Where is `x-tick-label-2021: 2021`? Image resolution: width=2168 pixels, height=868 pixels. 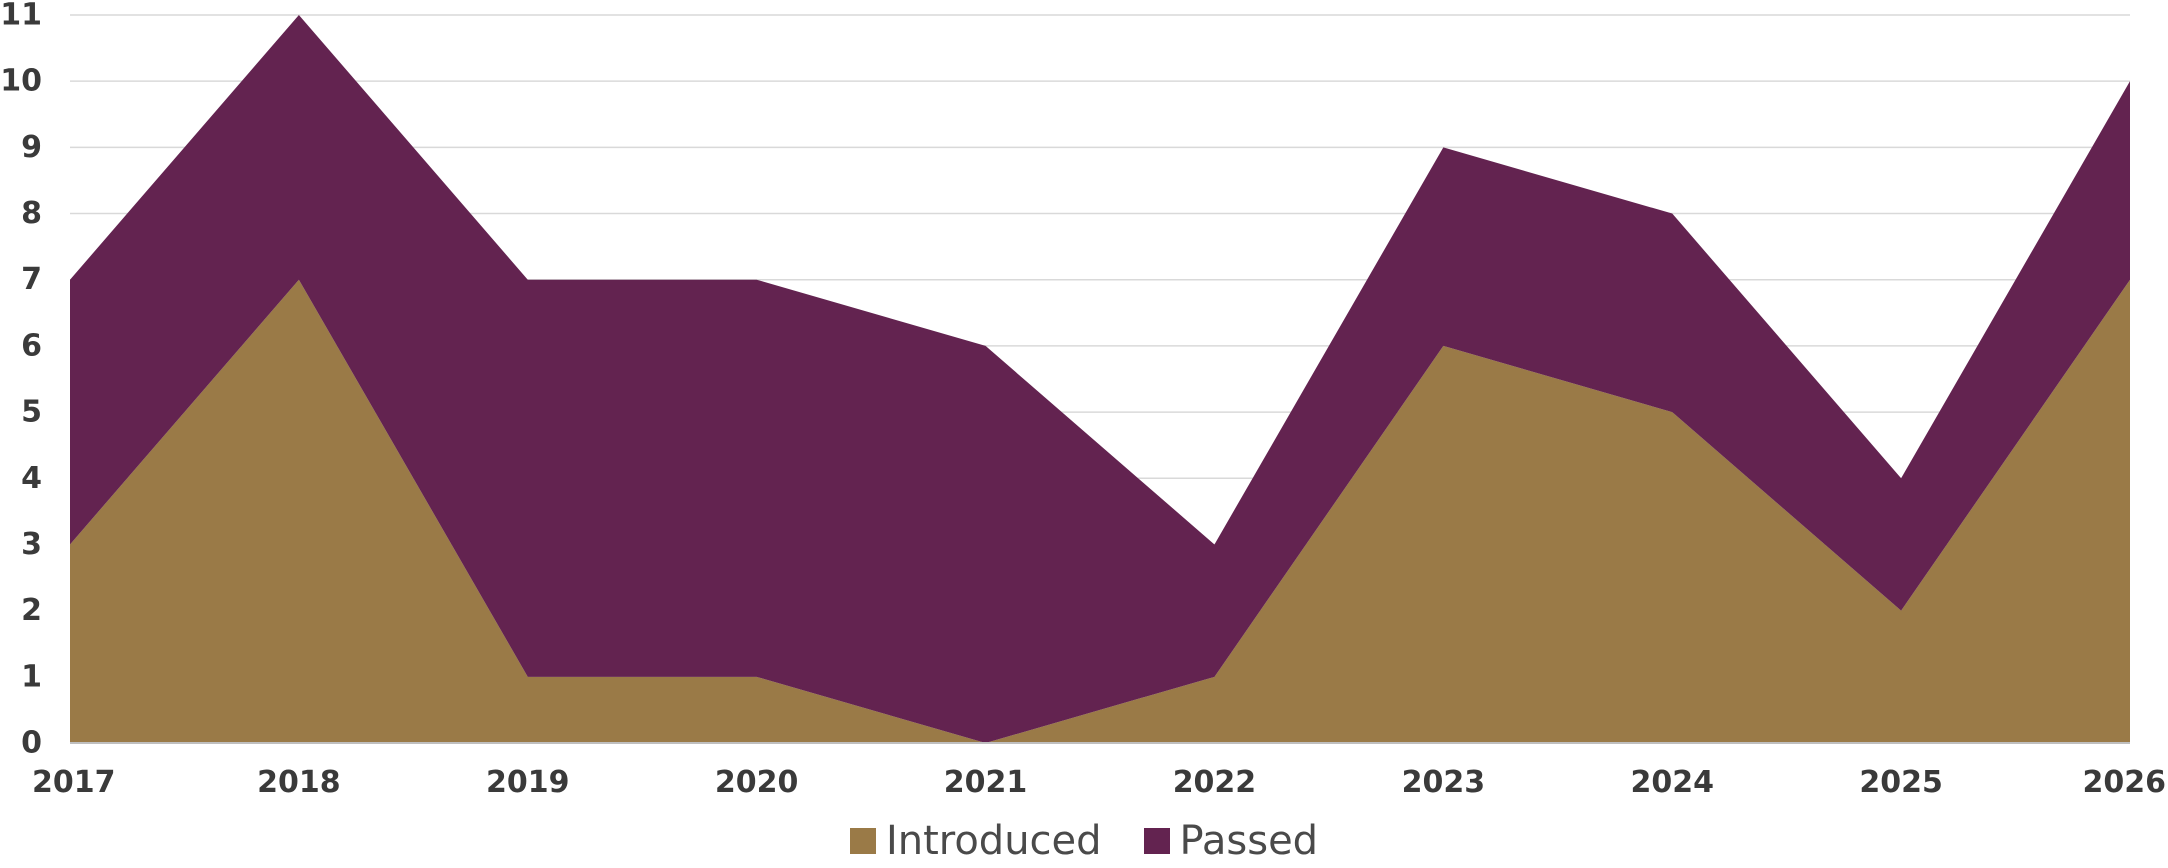
x-tick-label-2021: 2021 is located at coordinates (986, 782).